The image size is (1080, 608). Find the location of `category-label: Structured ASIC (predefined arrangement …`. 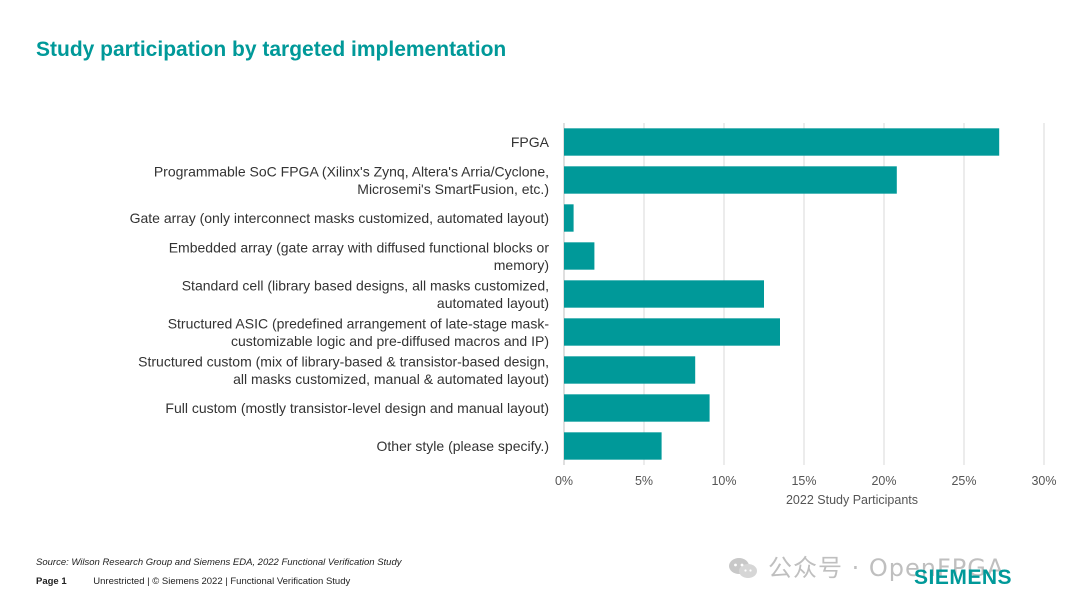

category-label: Structured ASIC (predefined arrangement … is located at coordinates (359, 332).